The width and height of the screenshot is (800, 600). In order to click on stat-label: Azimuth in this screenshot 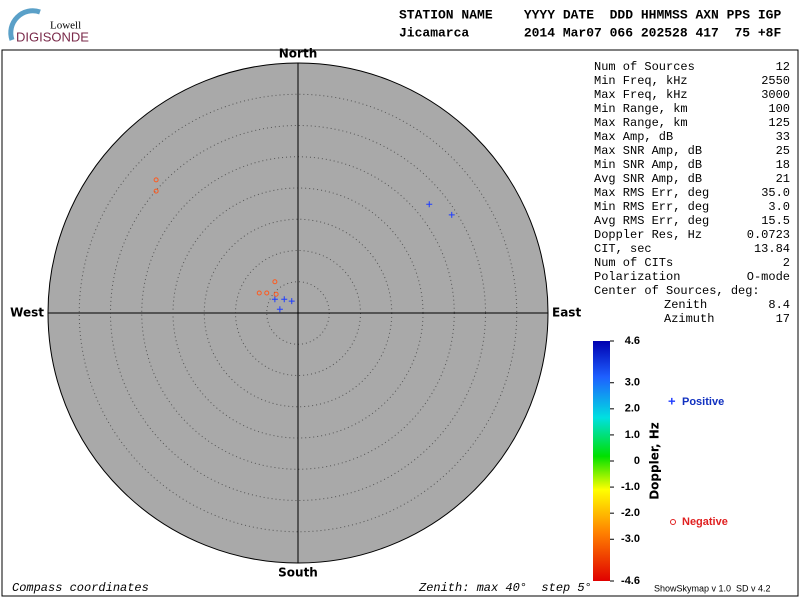, I will do `click(689, 319)`.